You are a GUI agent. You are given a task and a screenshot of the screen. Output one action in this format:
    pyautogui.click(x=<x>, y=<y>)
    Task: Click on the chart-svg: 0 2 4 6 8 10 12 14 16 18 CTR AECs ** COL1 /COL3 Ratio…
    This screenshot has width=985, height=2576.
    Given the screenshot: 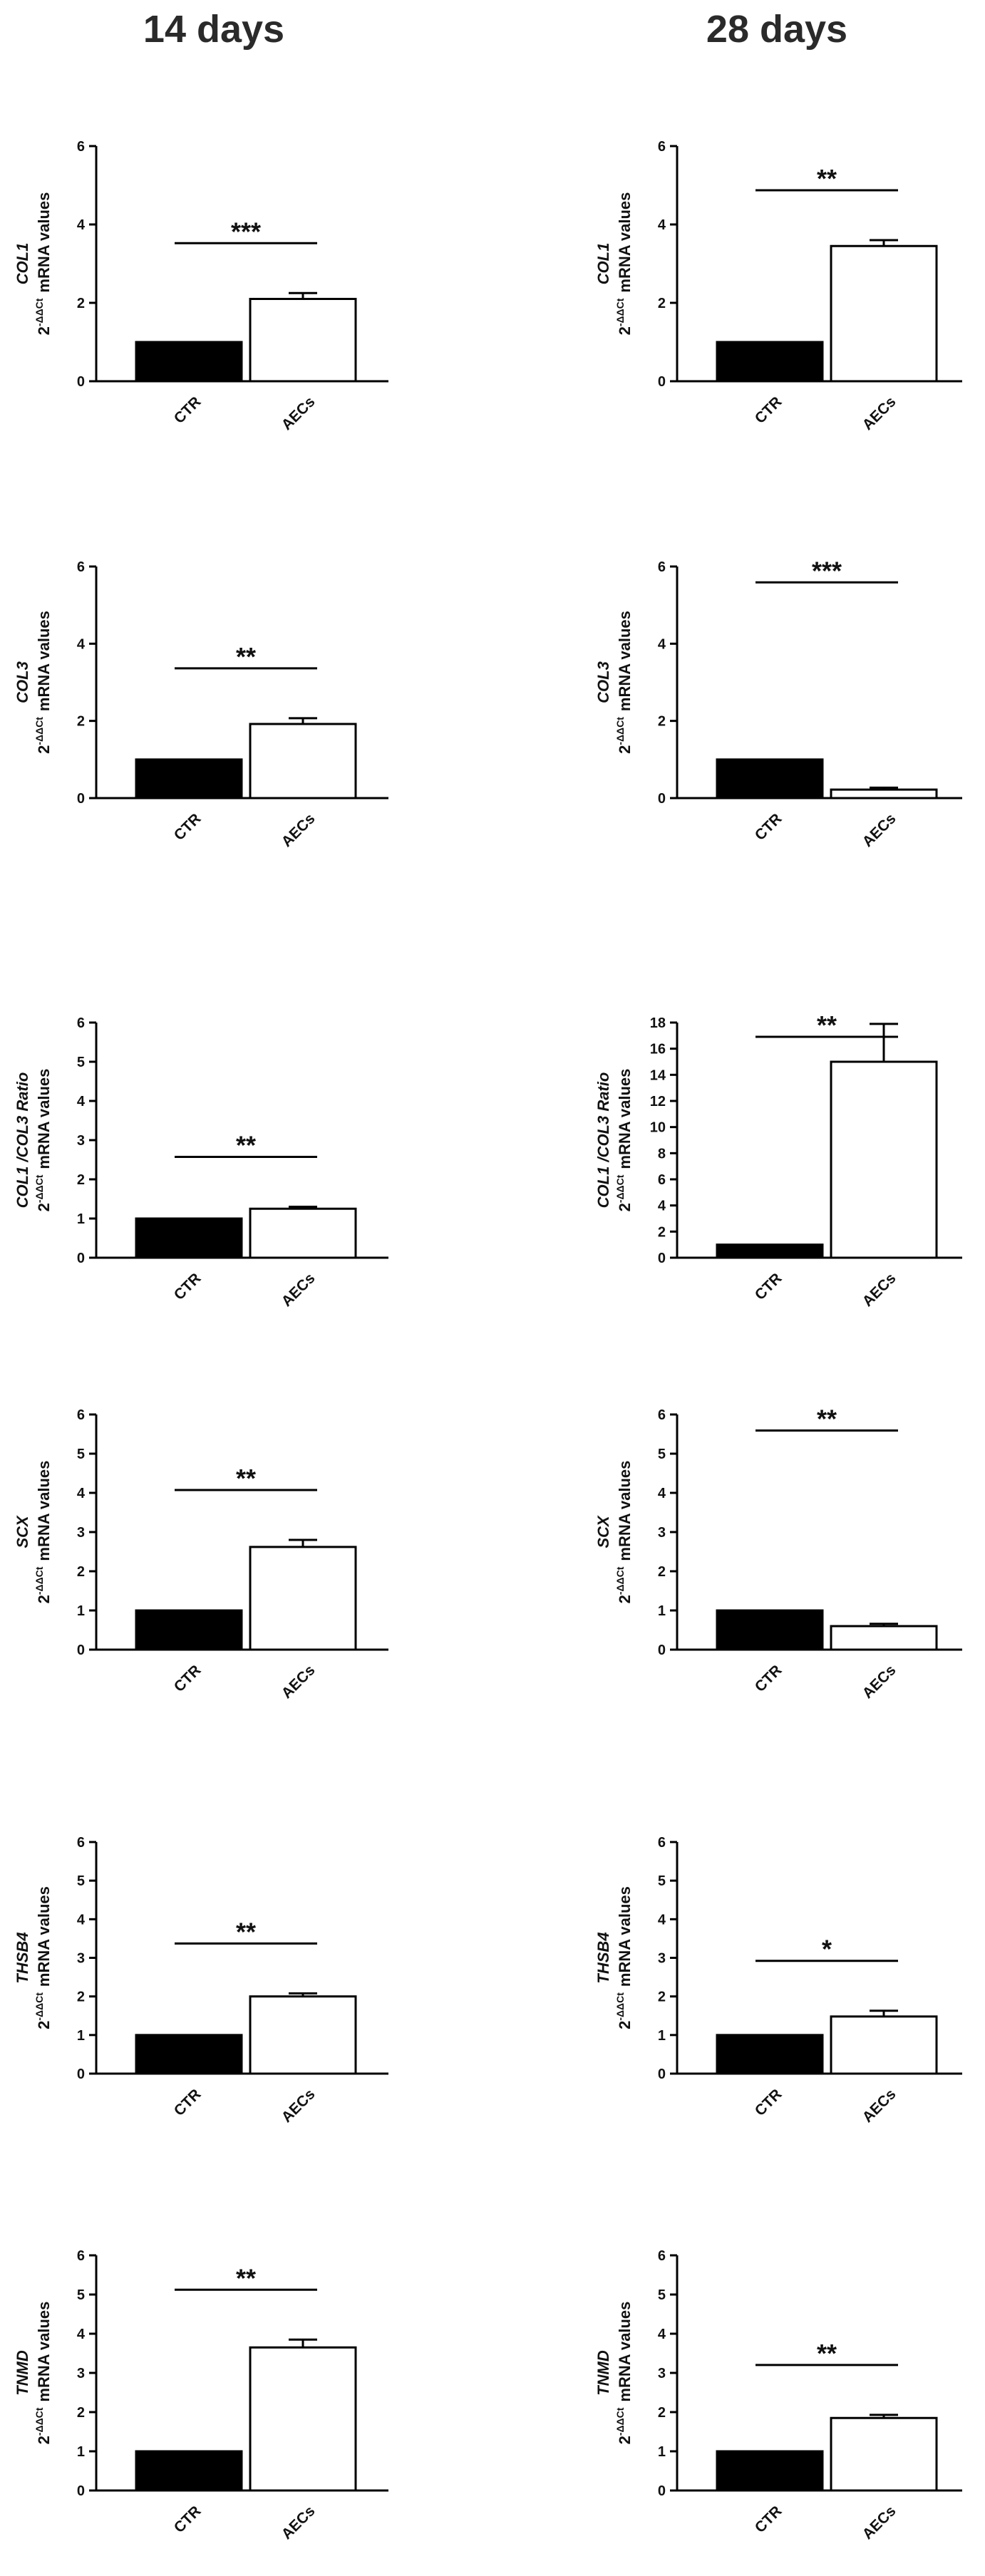 What is the action you would take?
    pyautogui.click(x=778, y=1161)
    